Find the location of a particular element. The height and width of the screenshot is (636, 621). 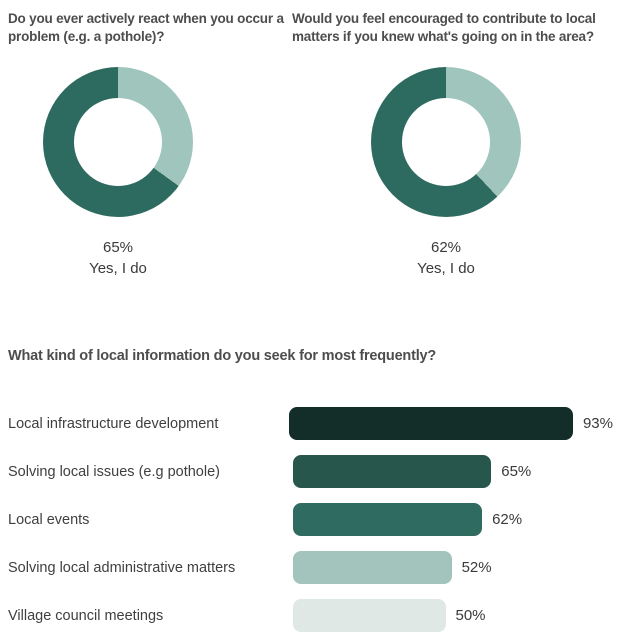

bar-row: Solving local administrative matters 52% is located at coordinates (310, 567).